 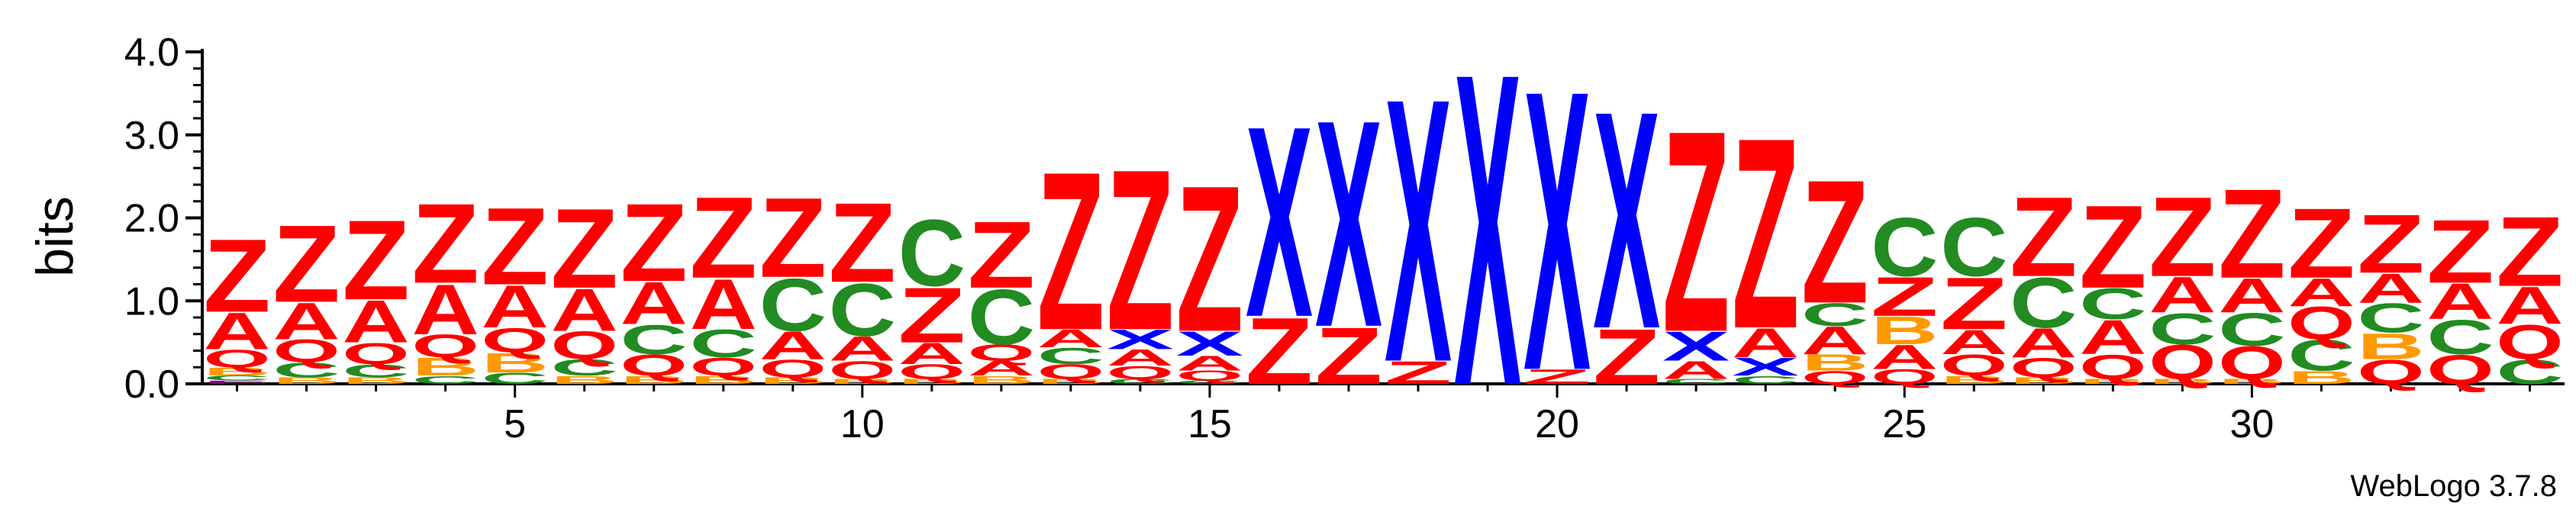 What do you see at coordinates (863, 424) in the screenshot?
I see `x-tick-label: 10` at bounding box center [863, 424].